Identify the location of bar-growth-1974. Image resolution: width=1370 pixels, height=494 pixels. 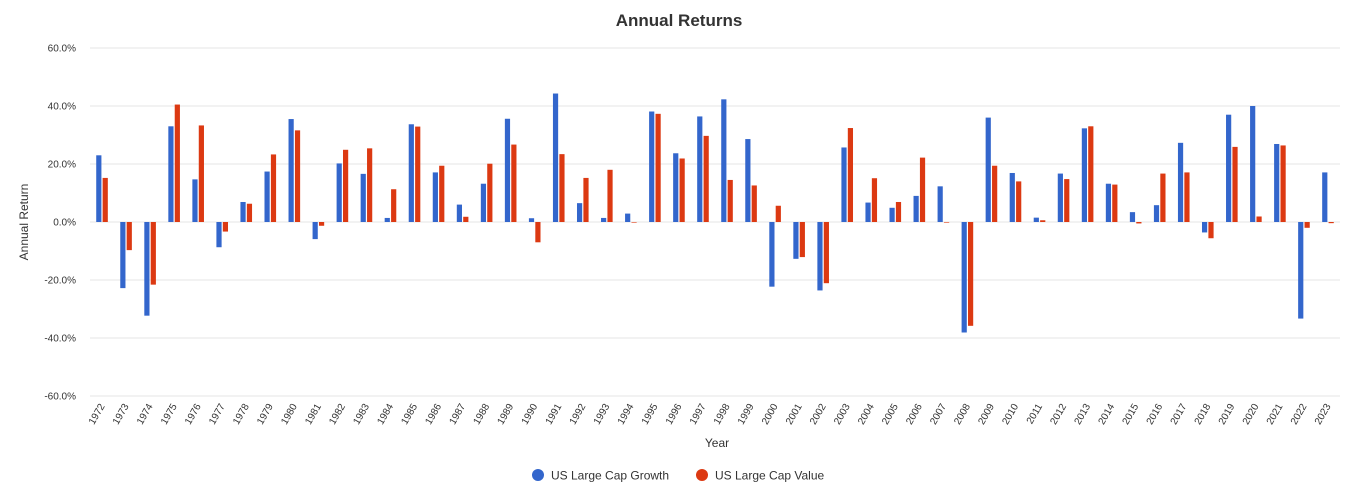
(147, 269).